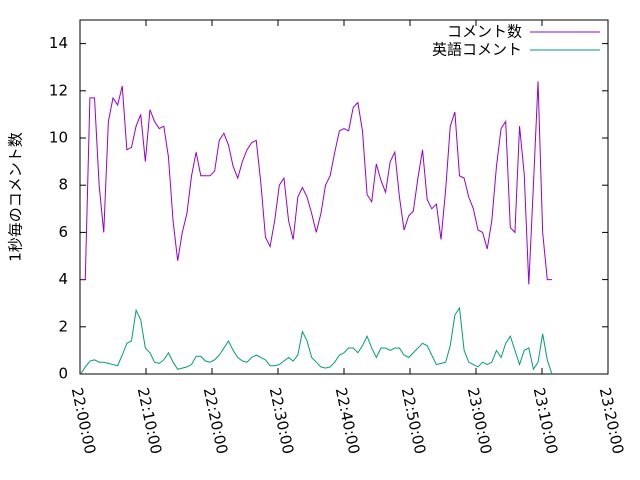 This screenshot has width=640, height=480. What do you see at coordinates (546, 421) in the screenshot?
I see `x-tick-label: 23:10:00` at bounding box center [546, 421].